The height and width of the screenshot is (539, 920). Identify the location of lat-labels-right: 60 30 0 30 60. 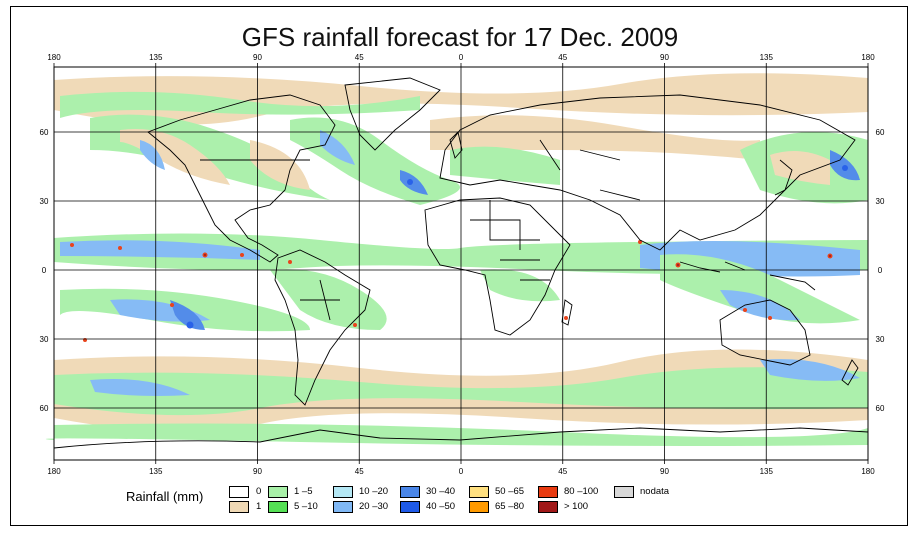
(880, 270).